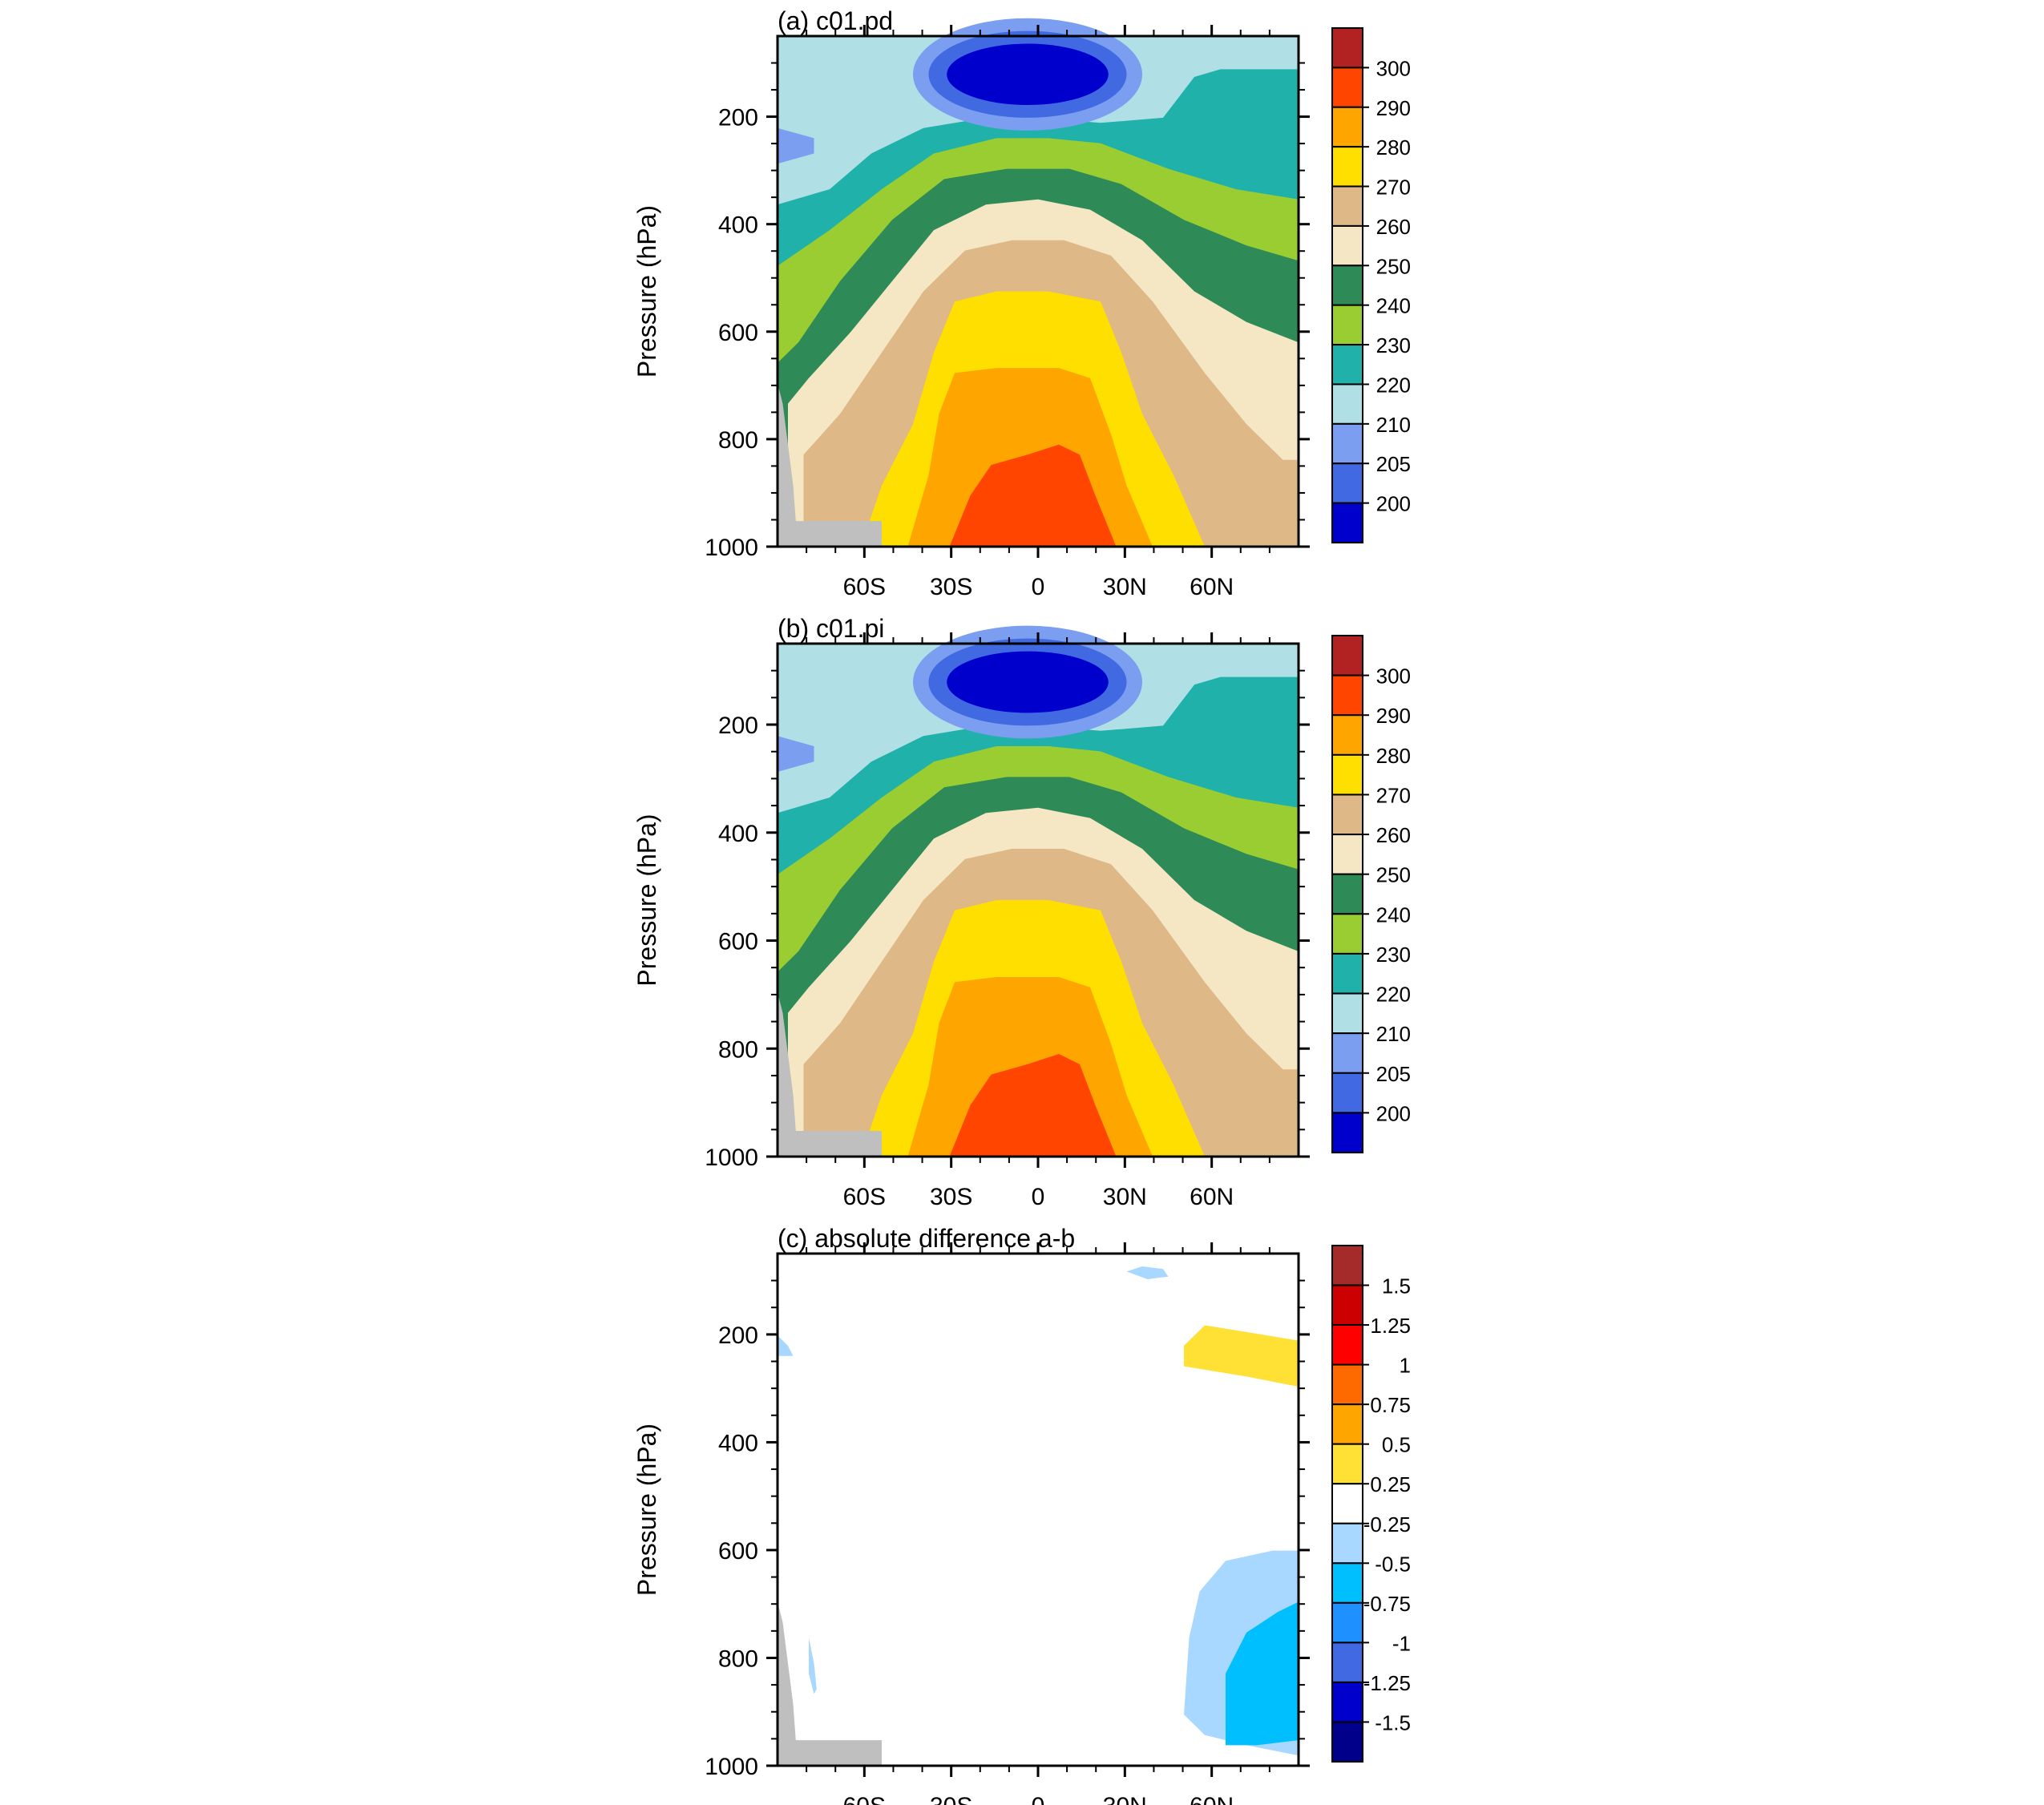 The width and height of the screenshot is (2044, 1805). What do you see at coordinates (1393, 835) in the screenshot?
I see `colorbar-label: 260` at bounding box center [1393, 835].